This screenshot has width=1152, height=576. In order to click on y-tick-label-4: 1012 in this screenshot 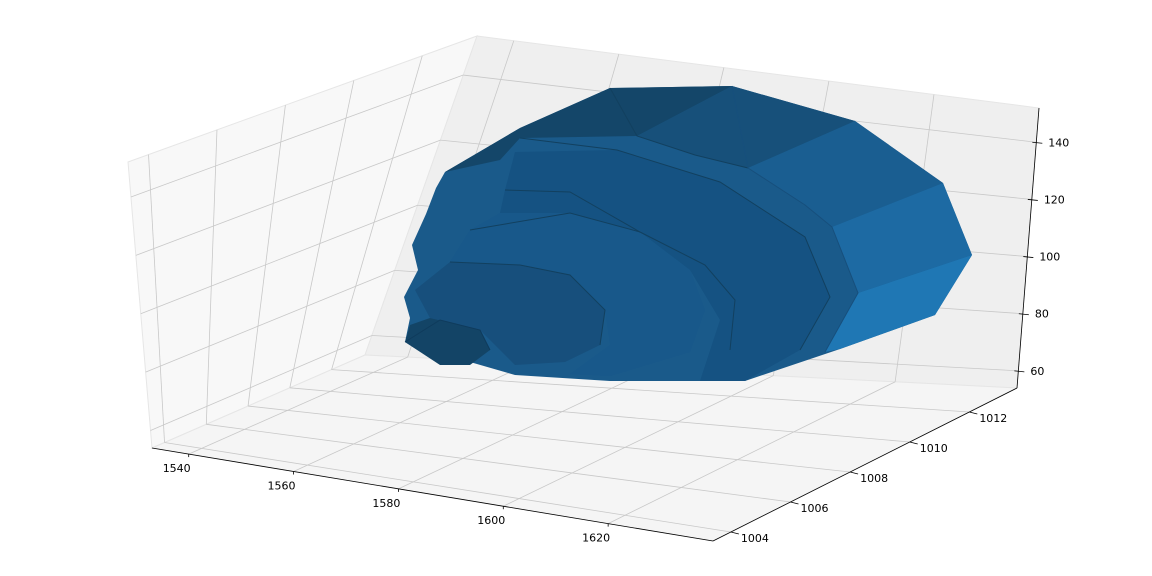, I will do `click(993, 418)`.